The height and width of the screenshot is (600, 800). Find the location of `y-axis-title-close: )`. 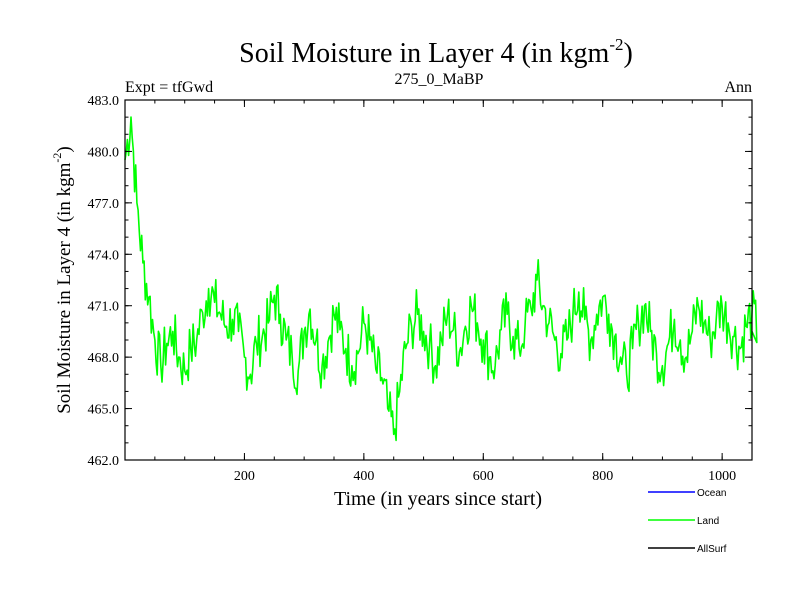

y-axis-title-close: ) is located at coordinates (64, 149).